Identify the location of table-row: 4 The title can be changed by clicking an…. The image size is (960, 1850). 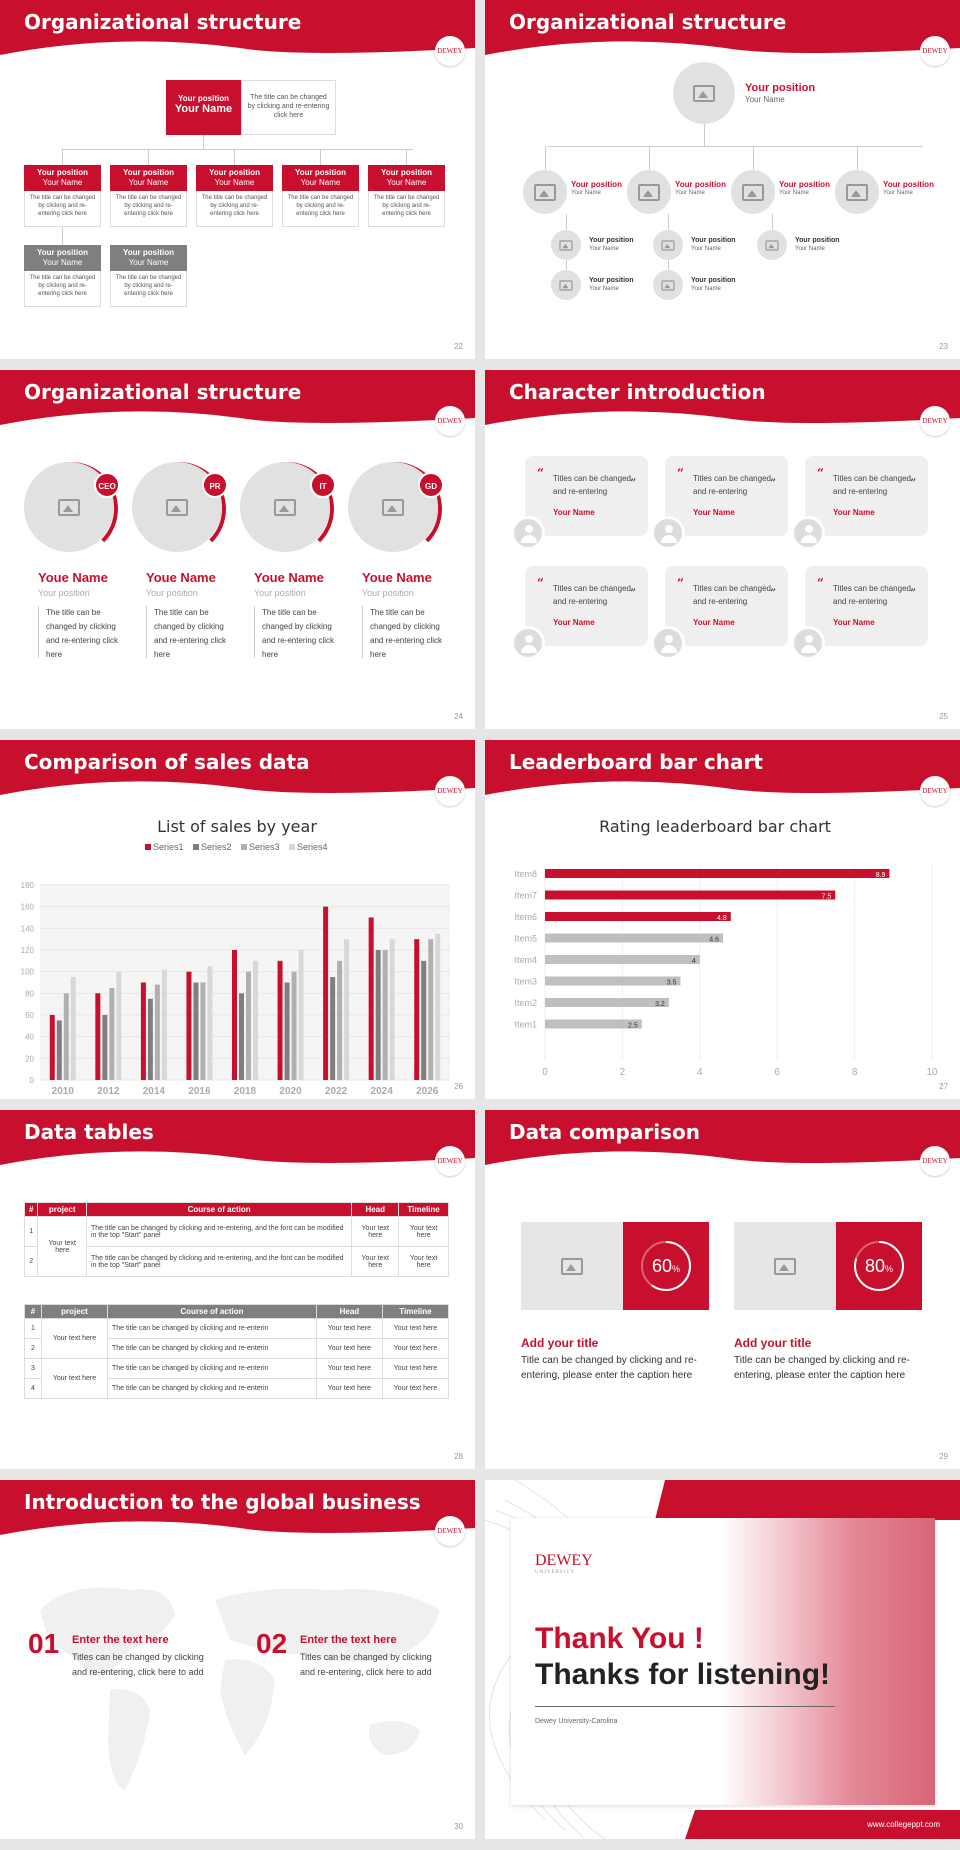
(237, 1388).